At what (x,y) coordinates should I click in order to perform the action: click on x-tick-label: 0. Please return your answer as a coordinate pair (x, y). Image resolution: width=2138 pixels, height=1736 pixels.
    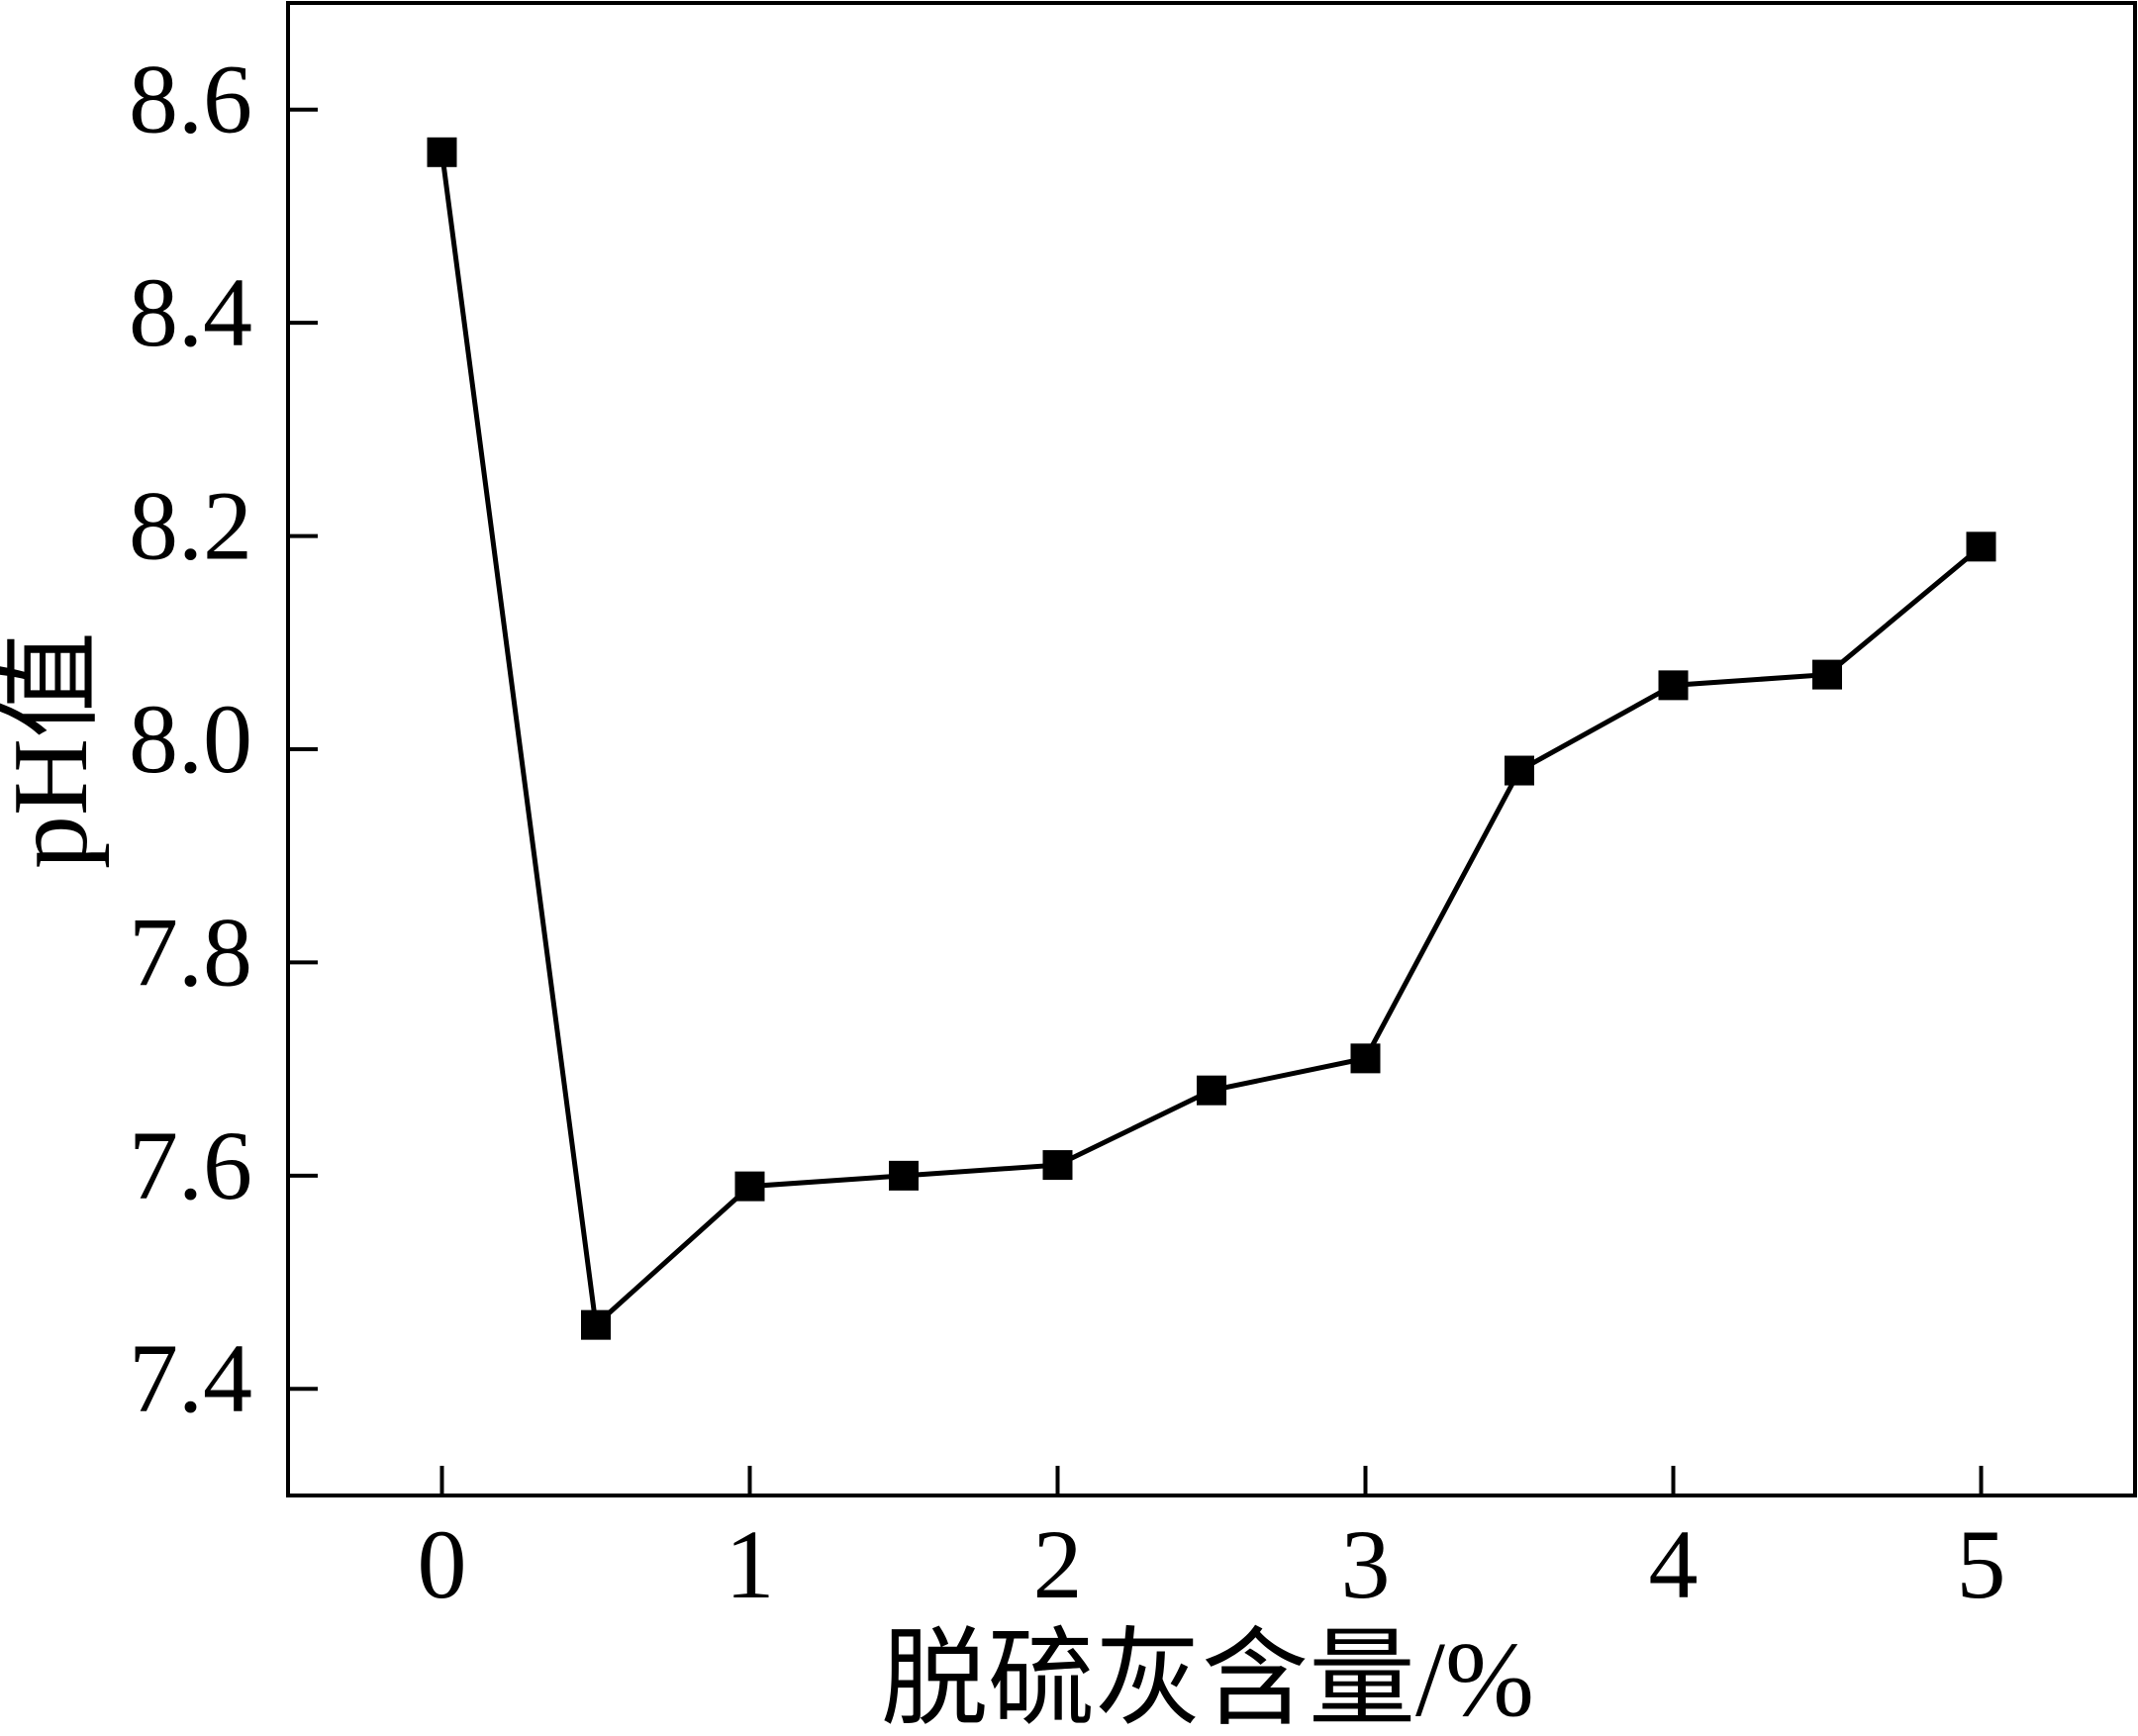
    Looking at the image, I should click on (442, 1564).